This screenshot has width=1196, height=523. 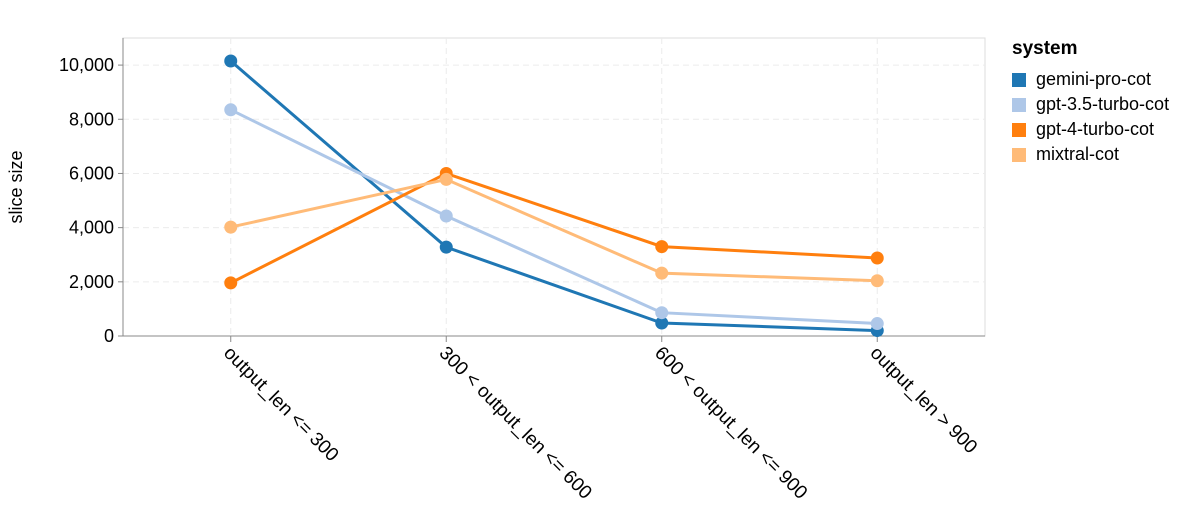 I want to click on y-tick-label: 4,000, so click(x=91, y=228).